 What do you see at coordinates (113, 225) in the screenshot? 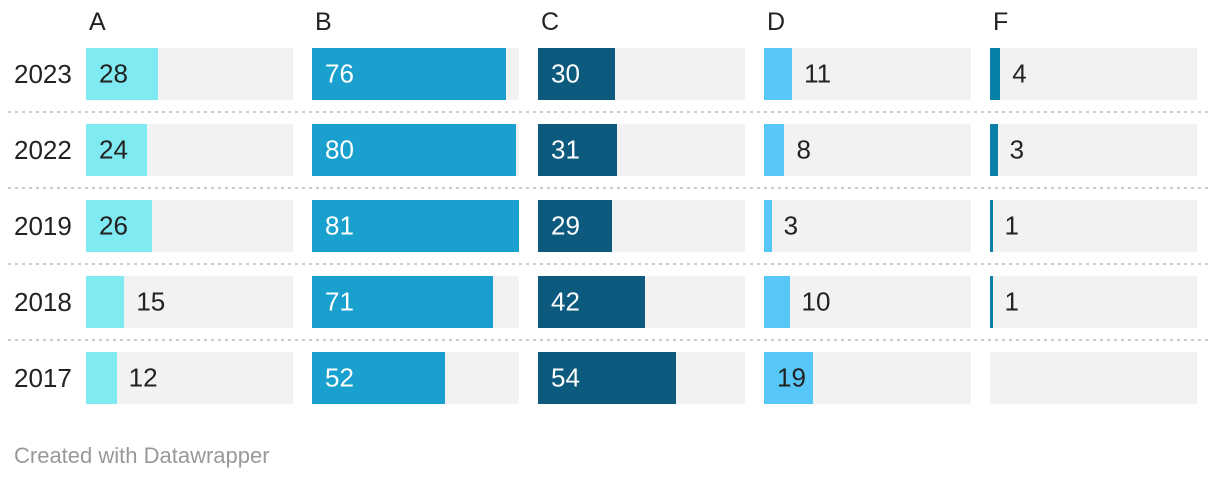
I see `value-label: 26` at bounding box center [113, 225].